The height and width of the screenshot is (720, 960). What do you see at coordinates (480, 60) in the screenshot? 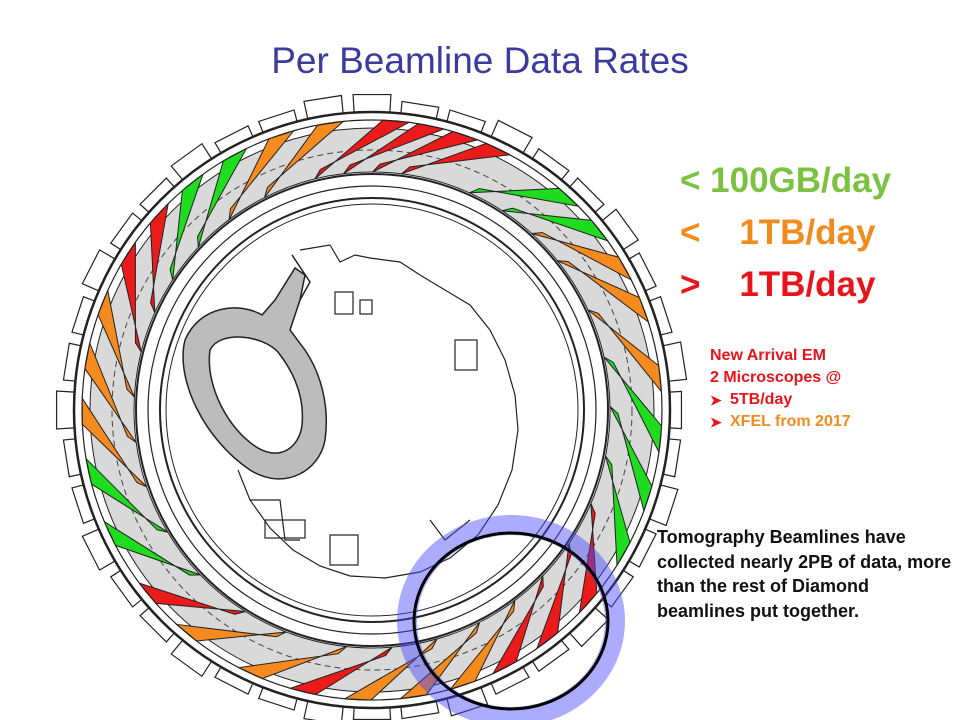
I see `page-title: Per Beamline Data Rates` at bounding box center [480, 60].